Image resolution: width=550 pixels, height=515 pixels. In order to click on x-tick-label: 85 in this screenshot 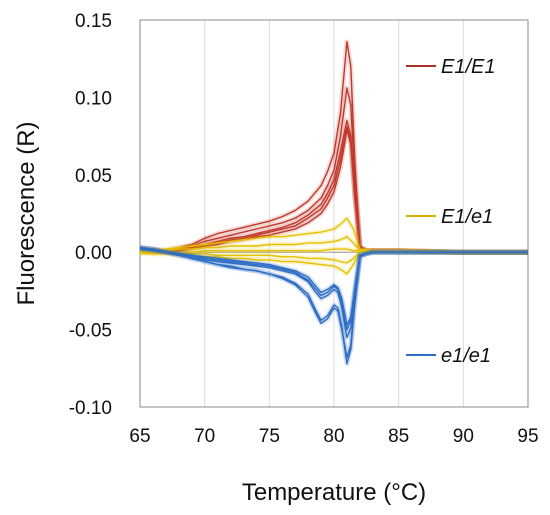, I will do `click(398, 436)`.